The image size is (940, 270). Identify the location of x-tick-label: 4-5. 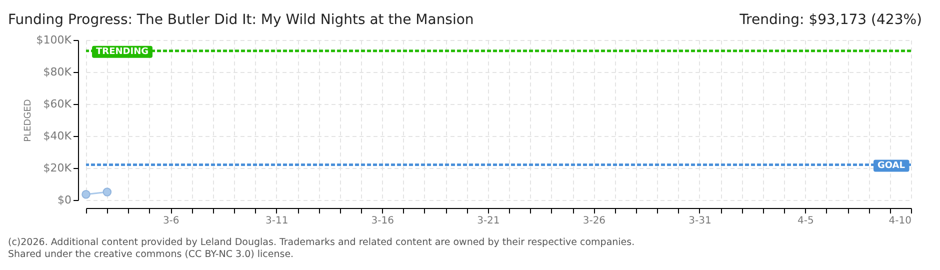
(806, 221).